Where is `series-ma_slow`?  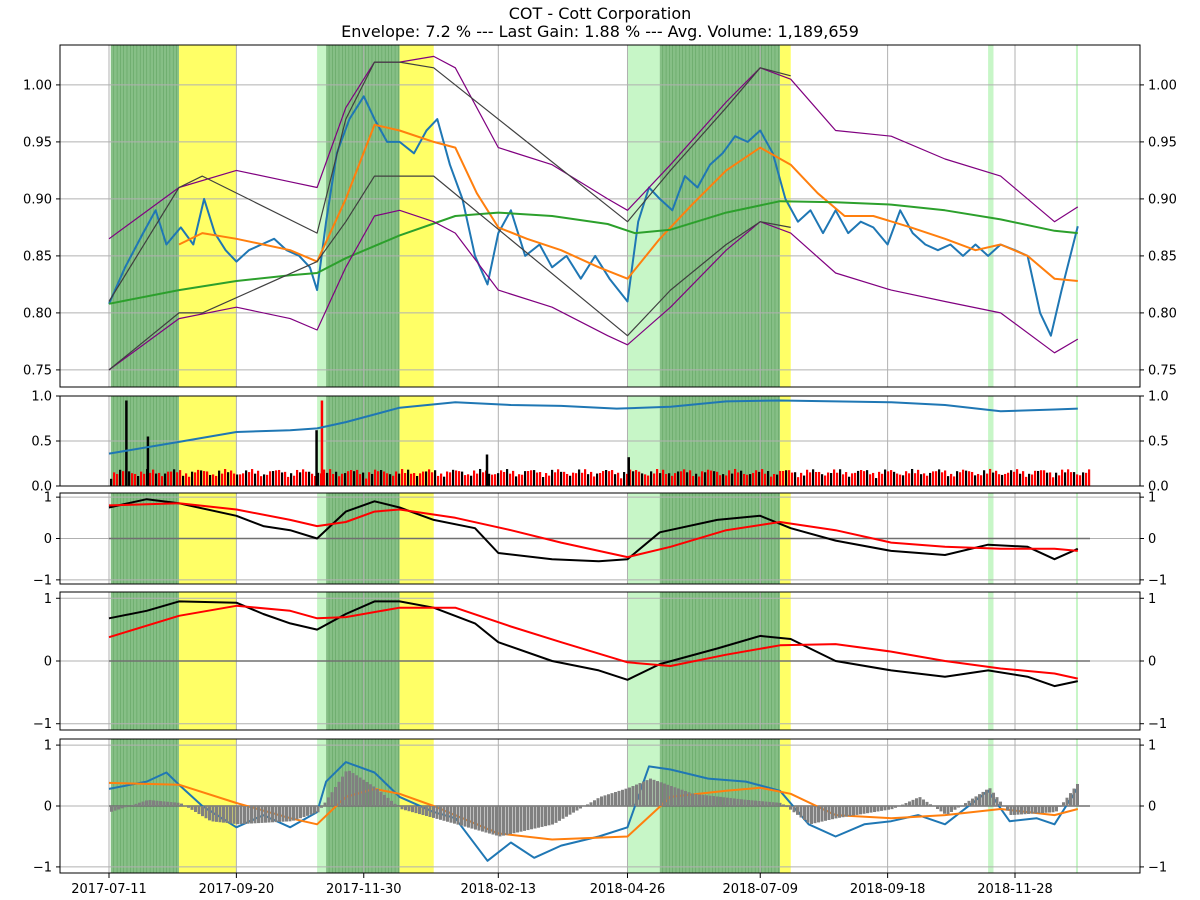 series-ma_slow is located at coordinates (593, 252).